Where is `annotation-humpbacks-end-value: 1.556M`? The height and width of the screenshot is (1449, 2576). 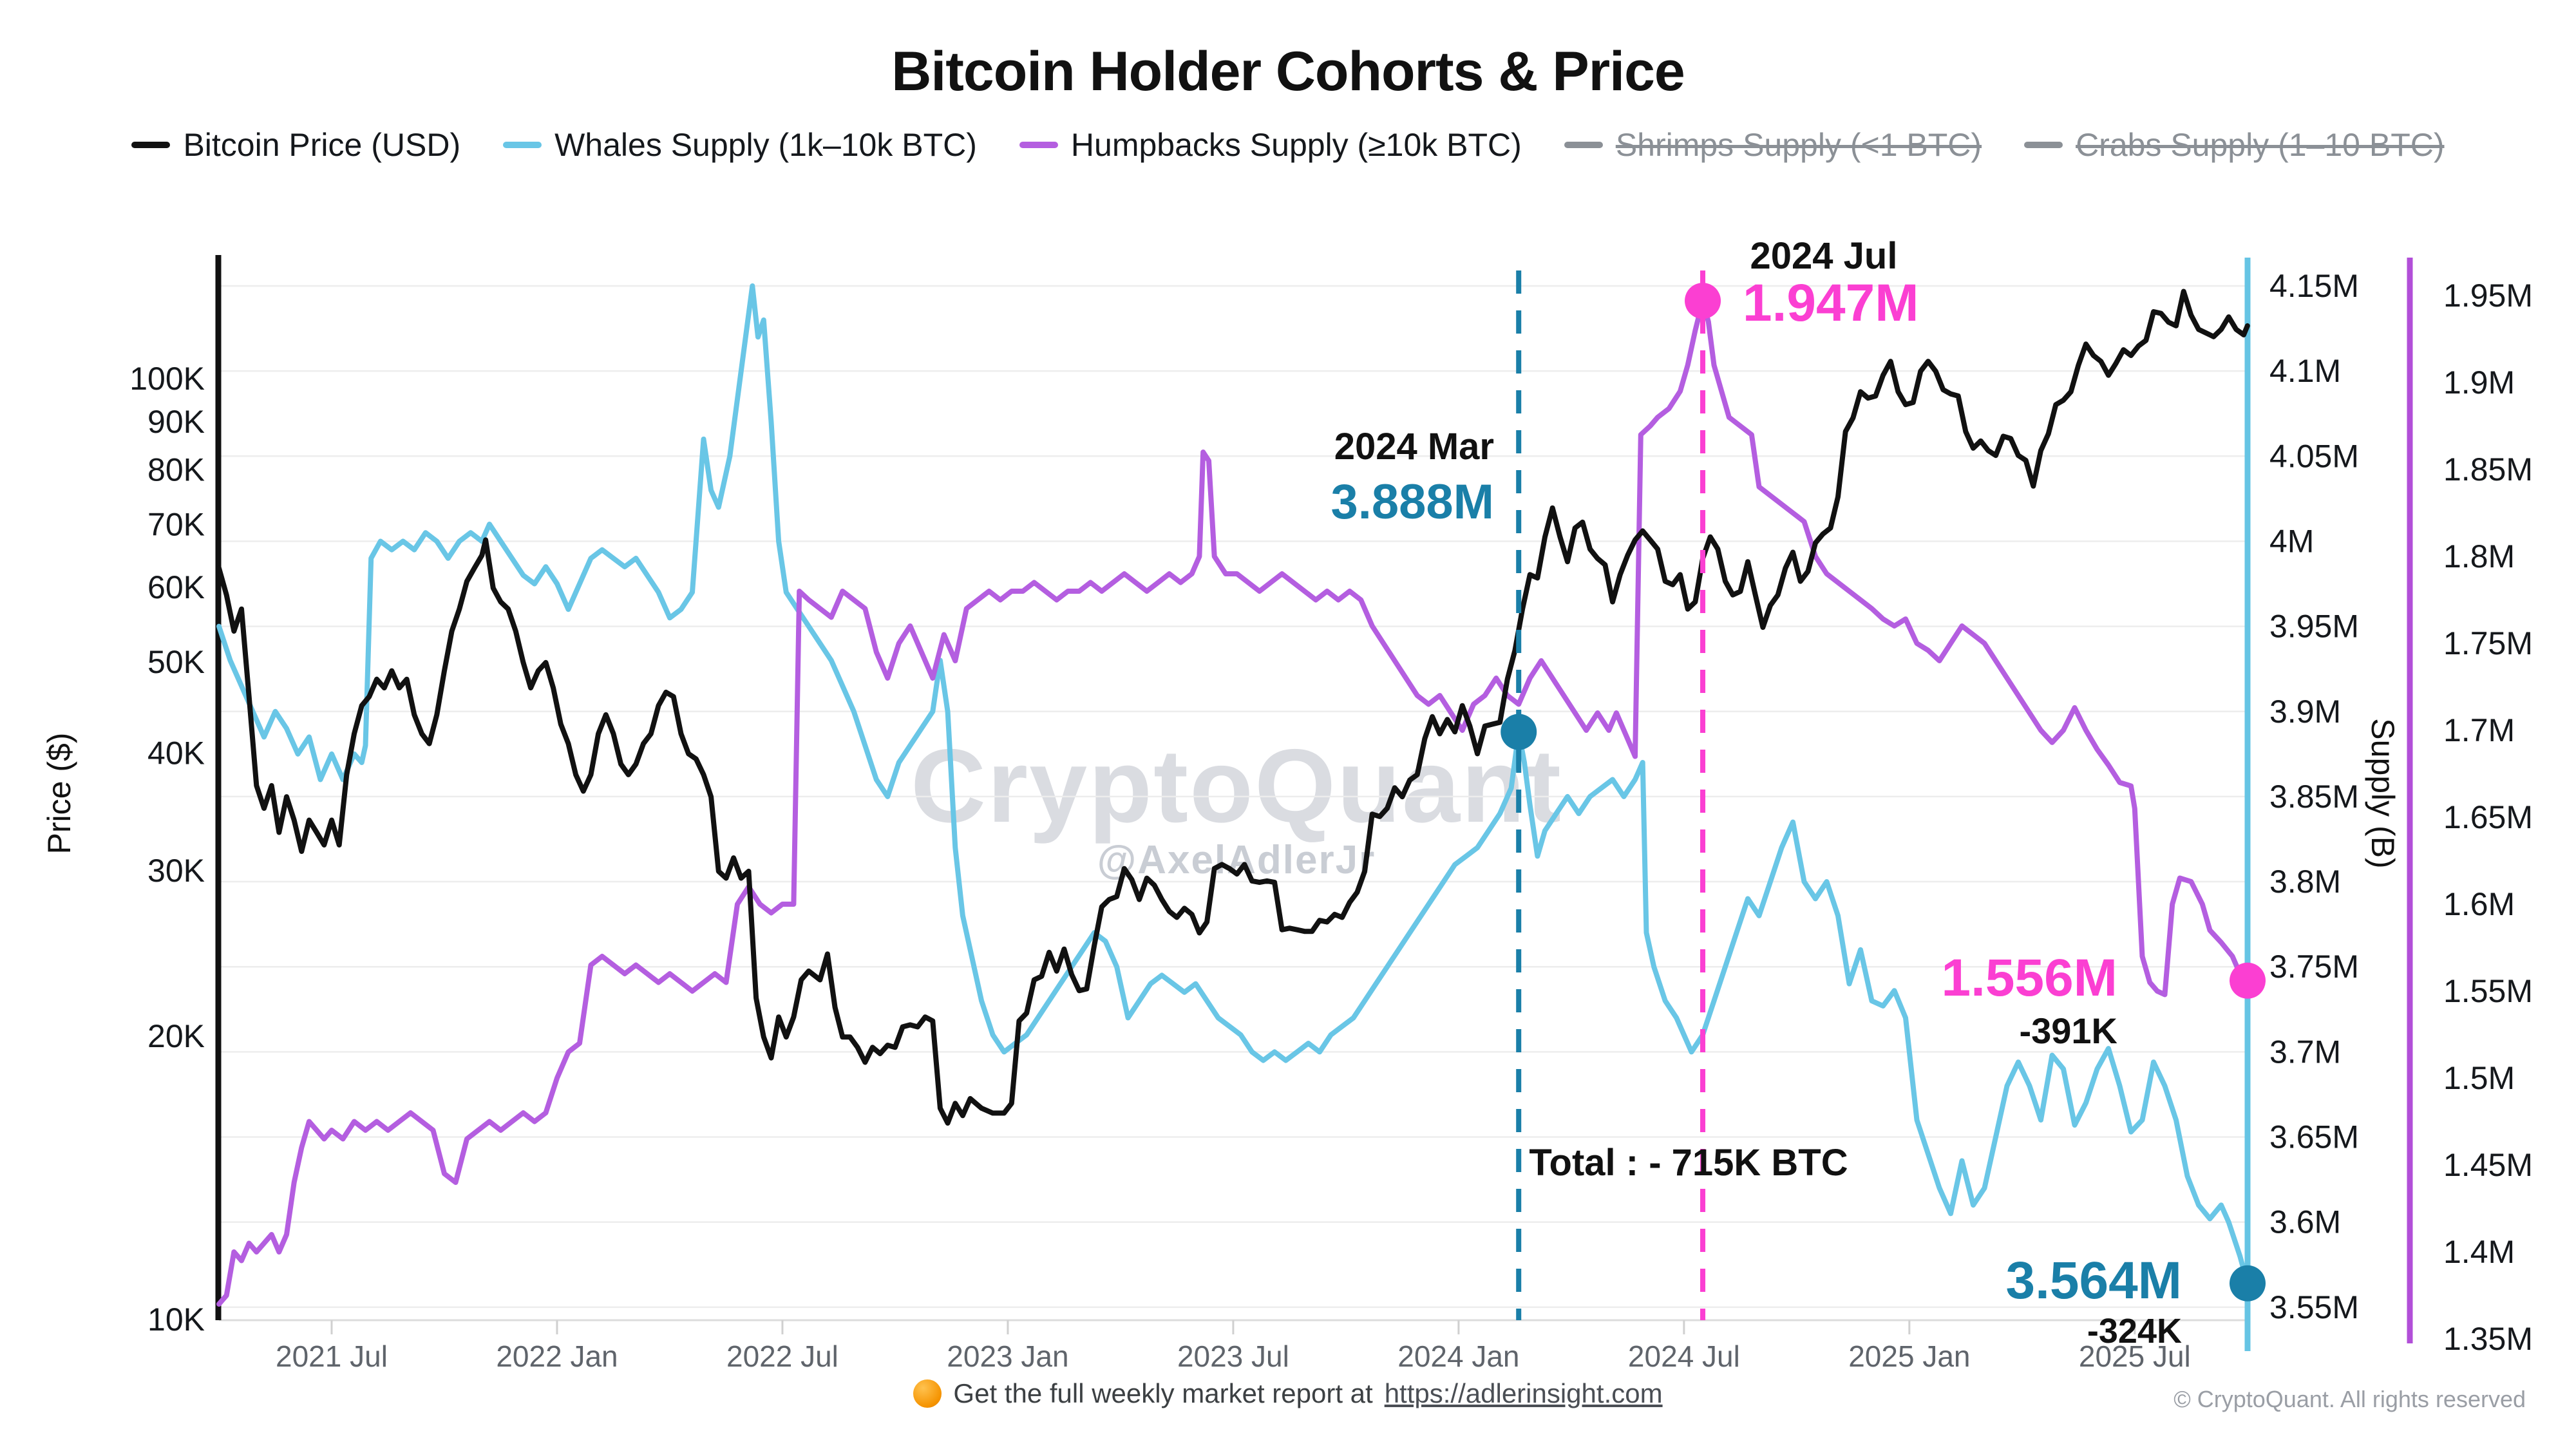
annotation-humpbacks-end-value: 1.556M is located at coordinates (2029, 978).